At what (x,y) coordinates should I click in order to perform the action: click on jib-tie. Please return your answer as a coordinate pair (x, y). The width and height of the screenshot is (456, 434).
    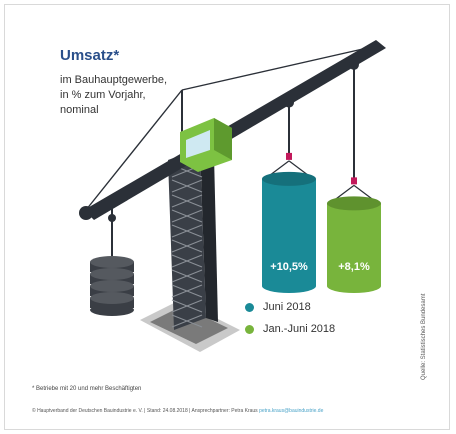
    Looking at the image, I should click on (279, 68).